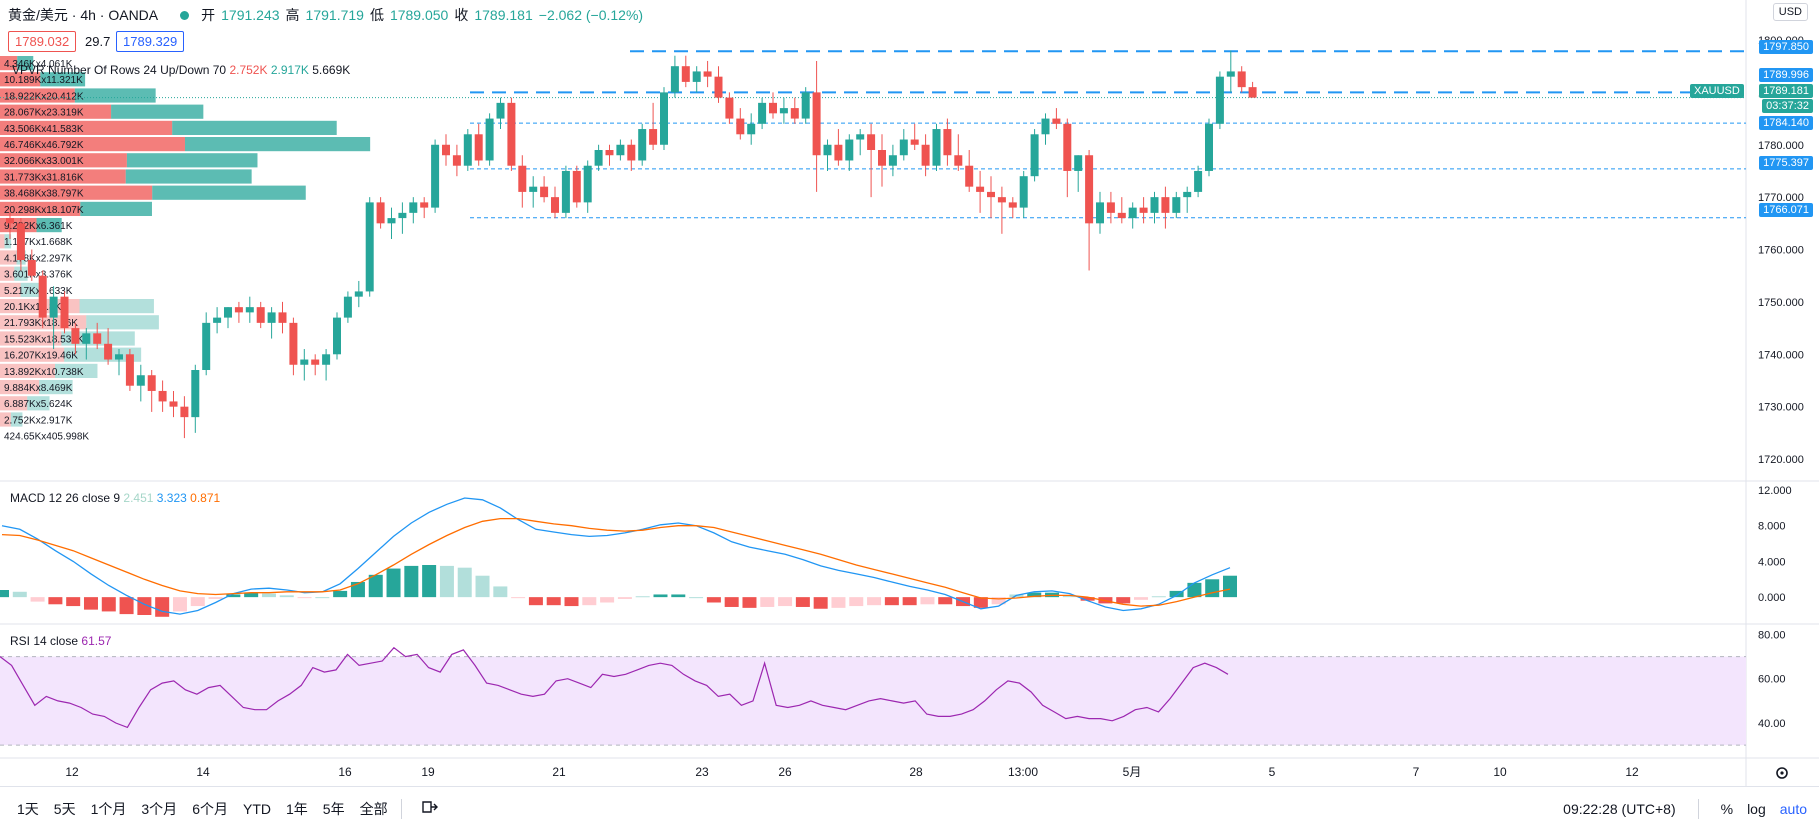 Image resolution: width=1819 pixels, height=830 pixels. Describe the element at coordinates (333, 808) in the screenshot. I see `range-5y: 5年` at that location.